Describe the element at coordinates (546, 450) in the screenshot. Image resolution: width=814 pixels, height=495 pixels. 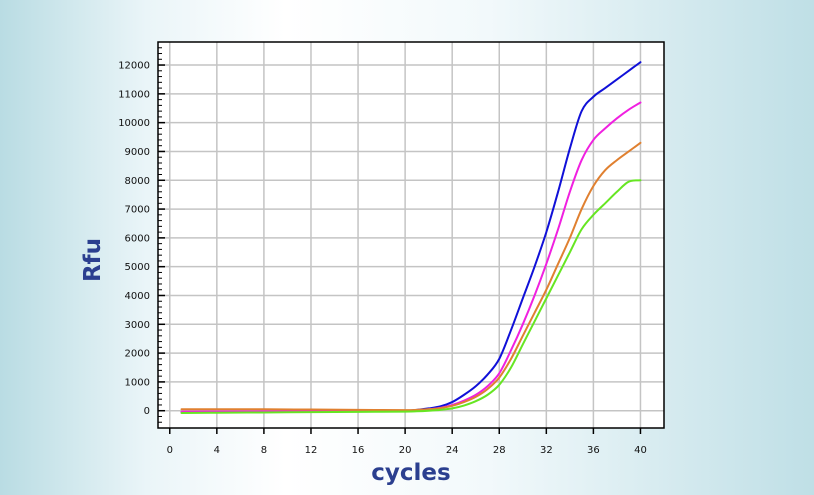
I see `x-tick-label: 32` at that location.